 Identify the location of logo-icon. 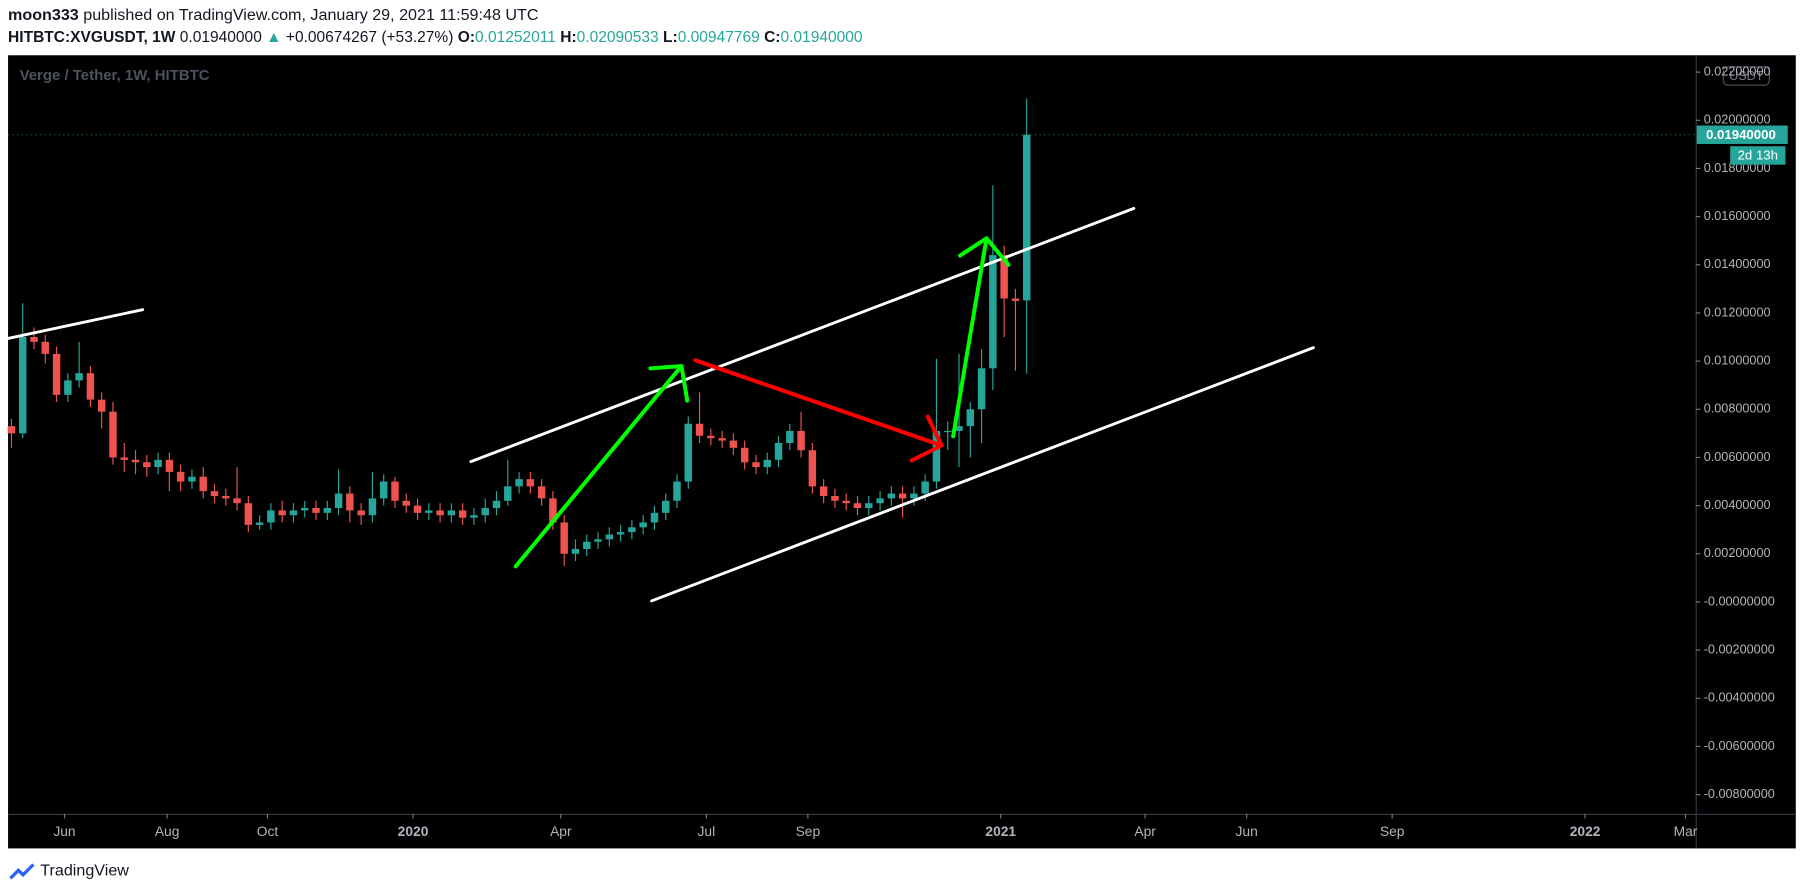
(22, 871).